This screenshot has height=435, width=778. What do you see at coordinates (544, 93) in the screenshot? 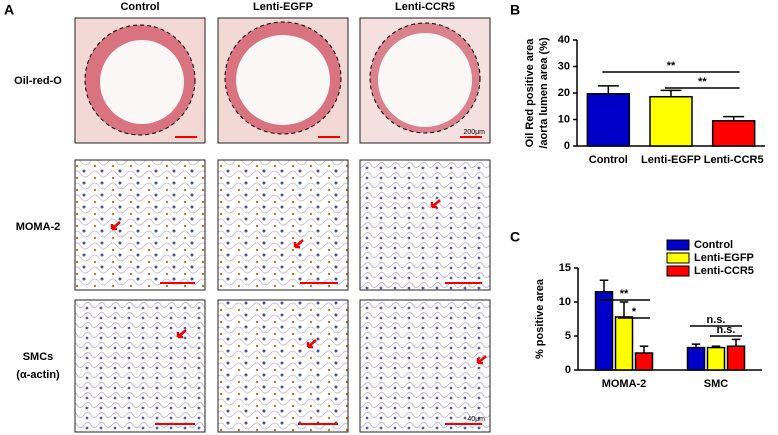
I see `y-axis-label: /aorta lumen area (%)` at bounding box center [544, 93].